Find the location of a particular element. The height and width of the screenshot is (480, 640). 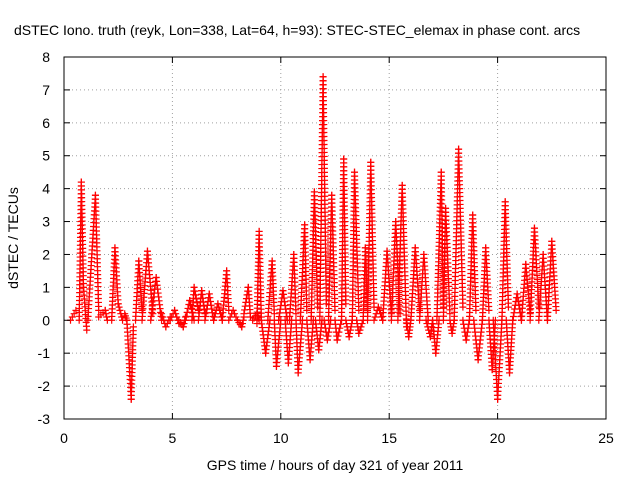

y-tick-label: 2 is located at coordinates (46, 254).